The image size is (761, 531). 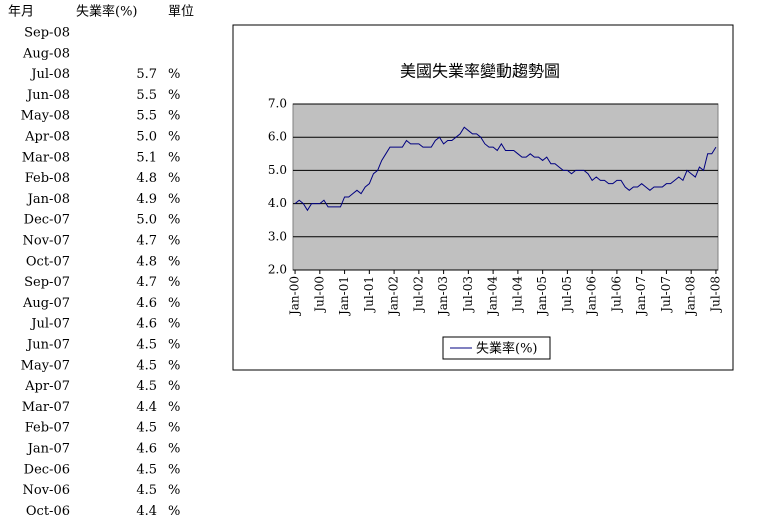 What do you see at coordinates (45, 365) in the screenshot?
I see `table-cell: May-07` at bounding box center [45, 365].